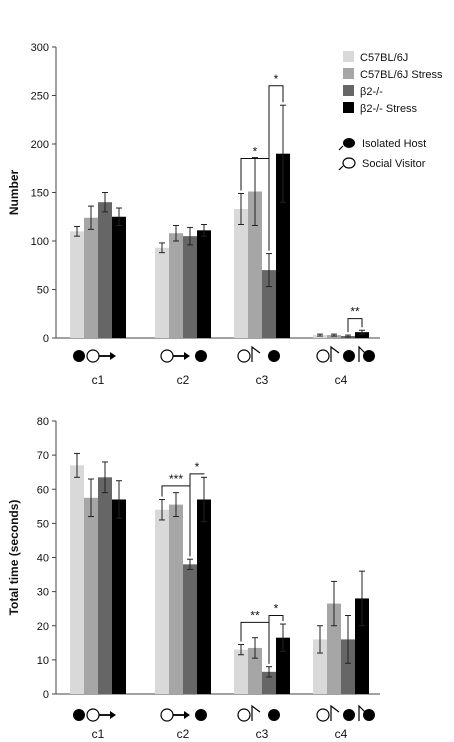 The height and width of the screenshot is (742, 454). What do you see at coordinates (346, 144) in the screenshot?
I see `filled-mouse-icon` at bounding box center [346, 144].